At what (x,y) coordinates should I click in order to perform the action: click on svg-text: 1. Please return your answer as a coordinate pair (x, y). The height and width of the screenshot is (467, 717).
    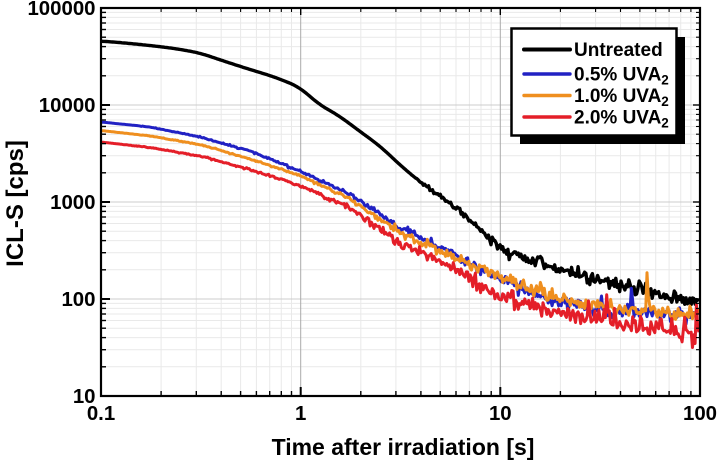
    Looking at the image, I should click on (300, 414).